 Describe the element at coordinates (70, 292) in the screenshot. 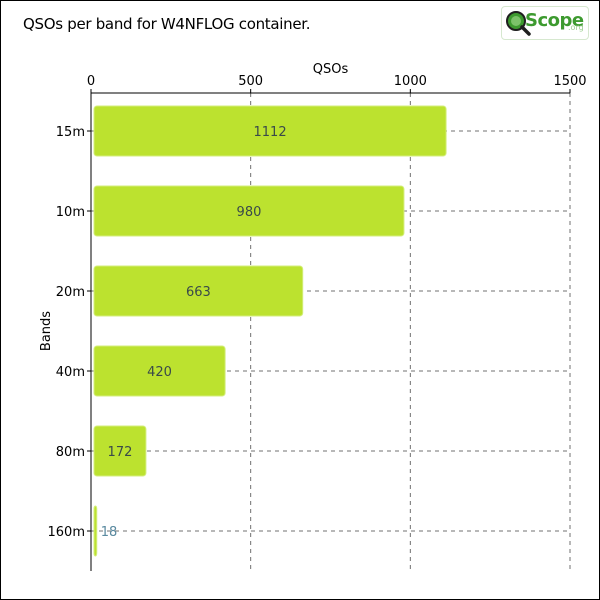

I see `y-tick-label: 20m` at that location.